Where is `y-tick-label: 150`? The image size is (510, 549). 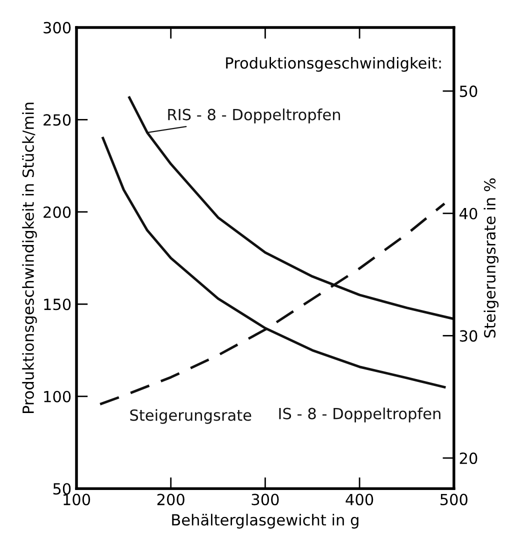
y-tick-label: 150 is located at coordinates (57, 304).